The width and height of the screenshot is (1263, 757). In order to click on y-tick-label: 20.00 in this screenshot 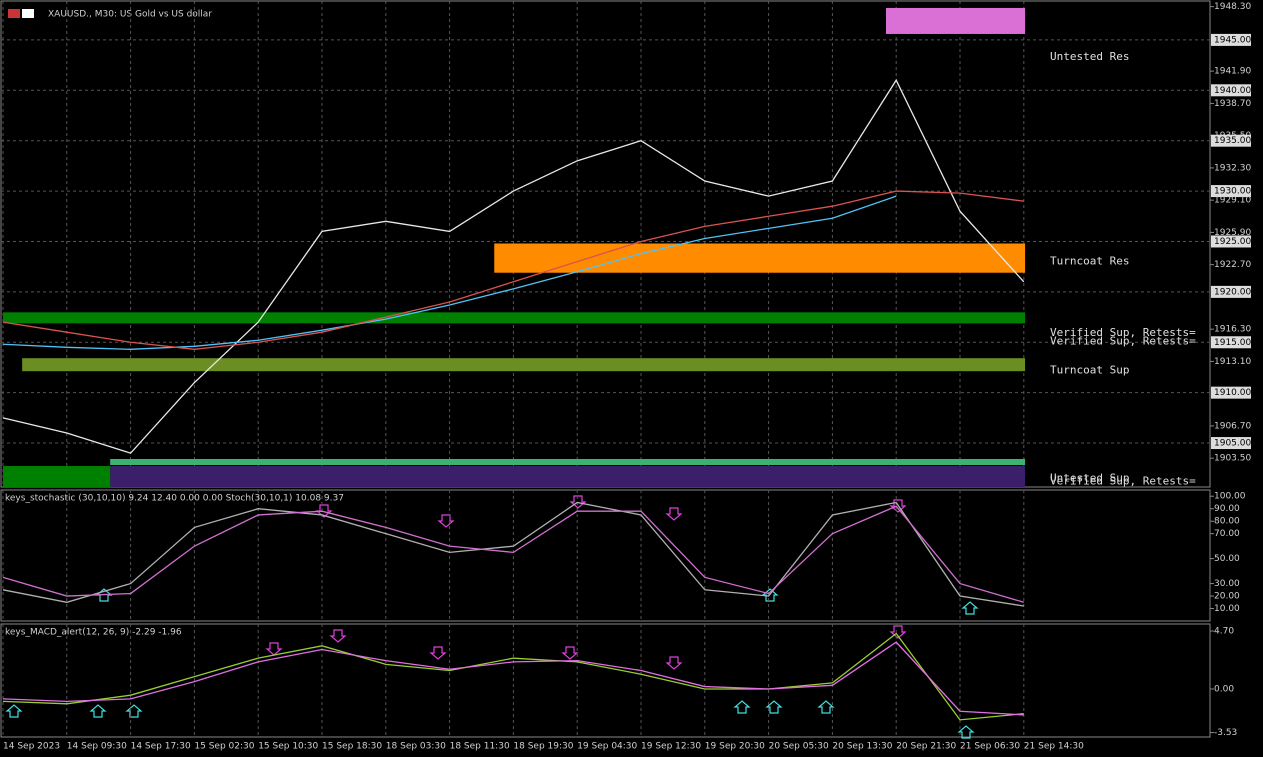, I will do `click(1227, 597)`.